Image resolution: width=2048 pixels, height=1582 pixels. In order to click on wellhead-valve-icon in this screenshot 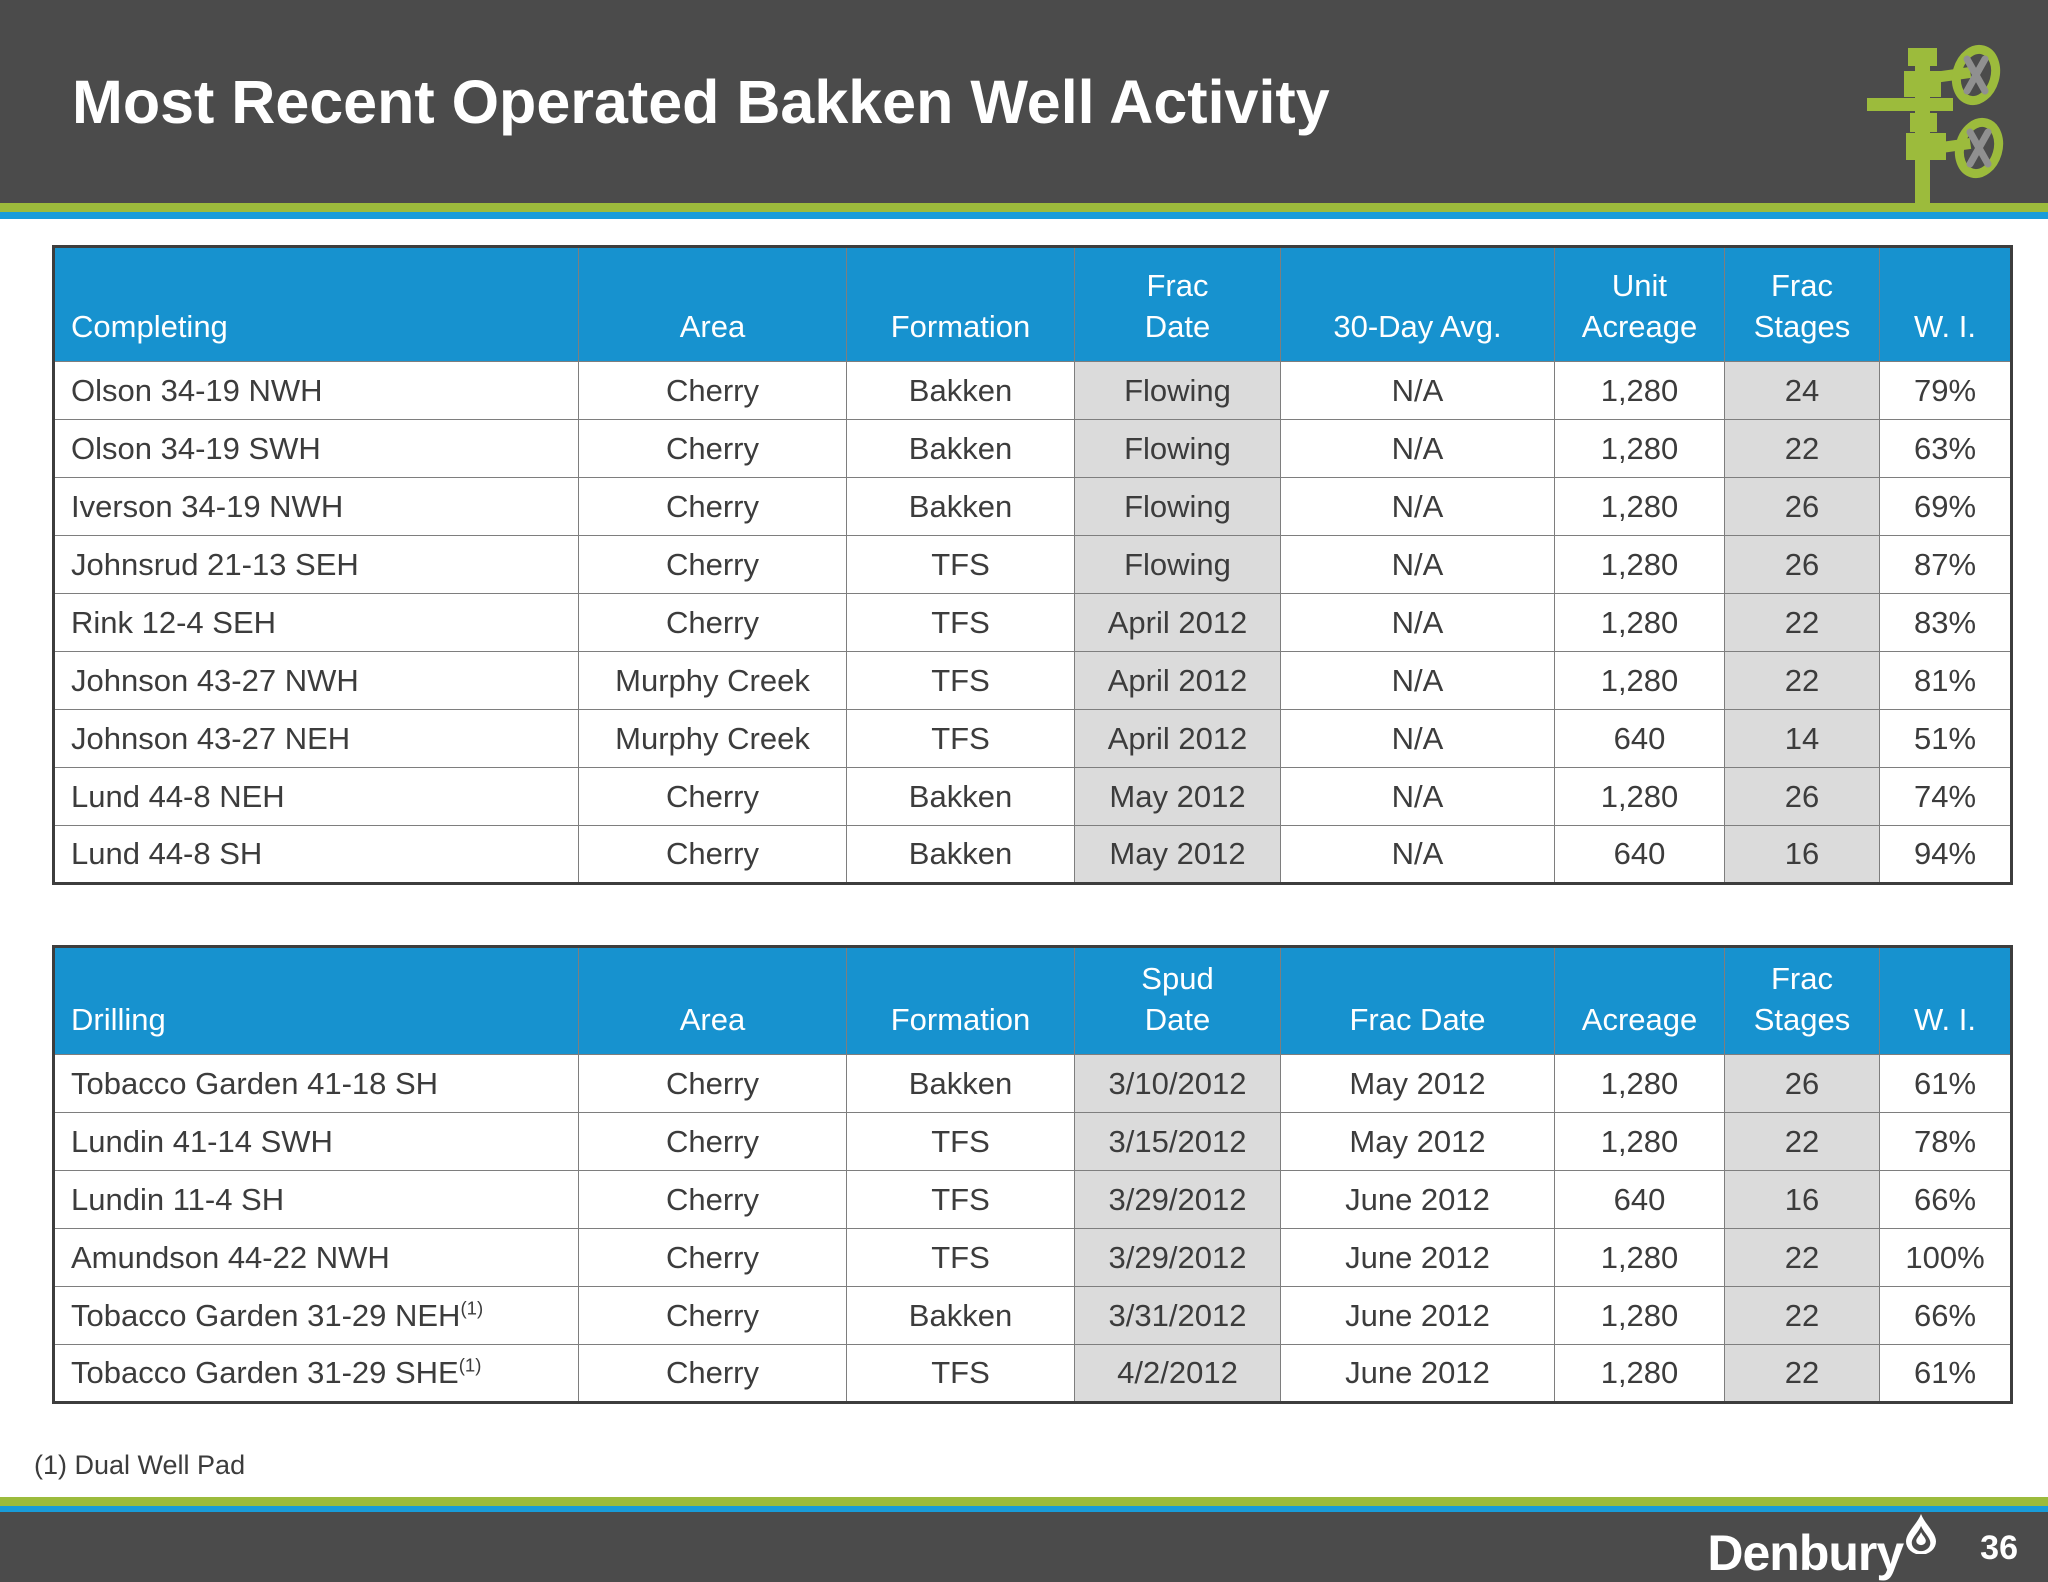, I will do `click(1937, 105)`.